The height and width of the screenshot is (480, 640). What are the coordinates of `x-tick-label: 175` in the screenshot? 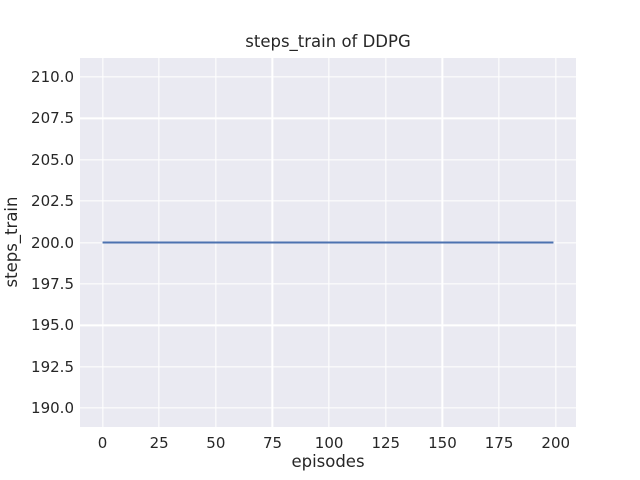 It's located at (499, 443).